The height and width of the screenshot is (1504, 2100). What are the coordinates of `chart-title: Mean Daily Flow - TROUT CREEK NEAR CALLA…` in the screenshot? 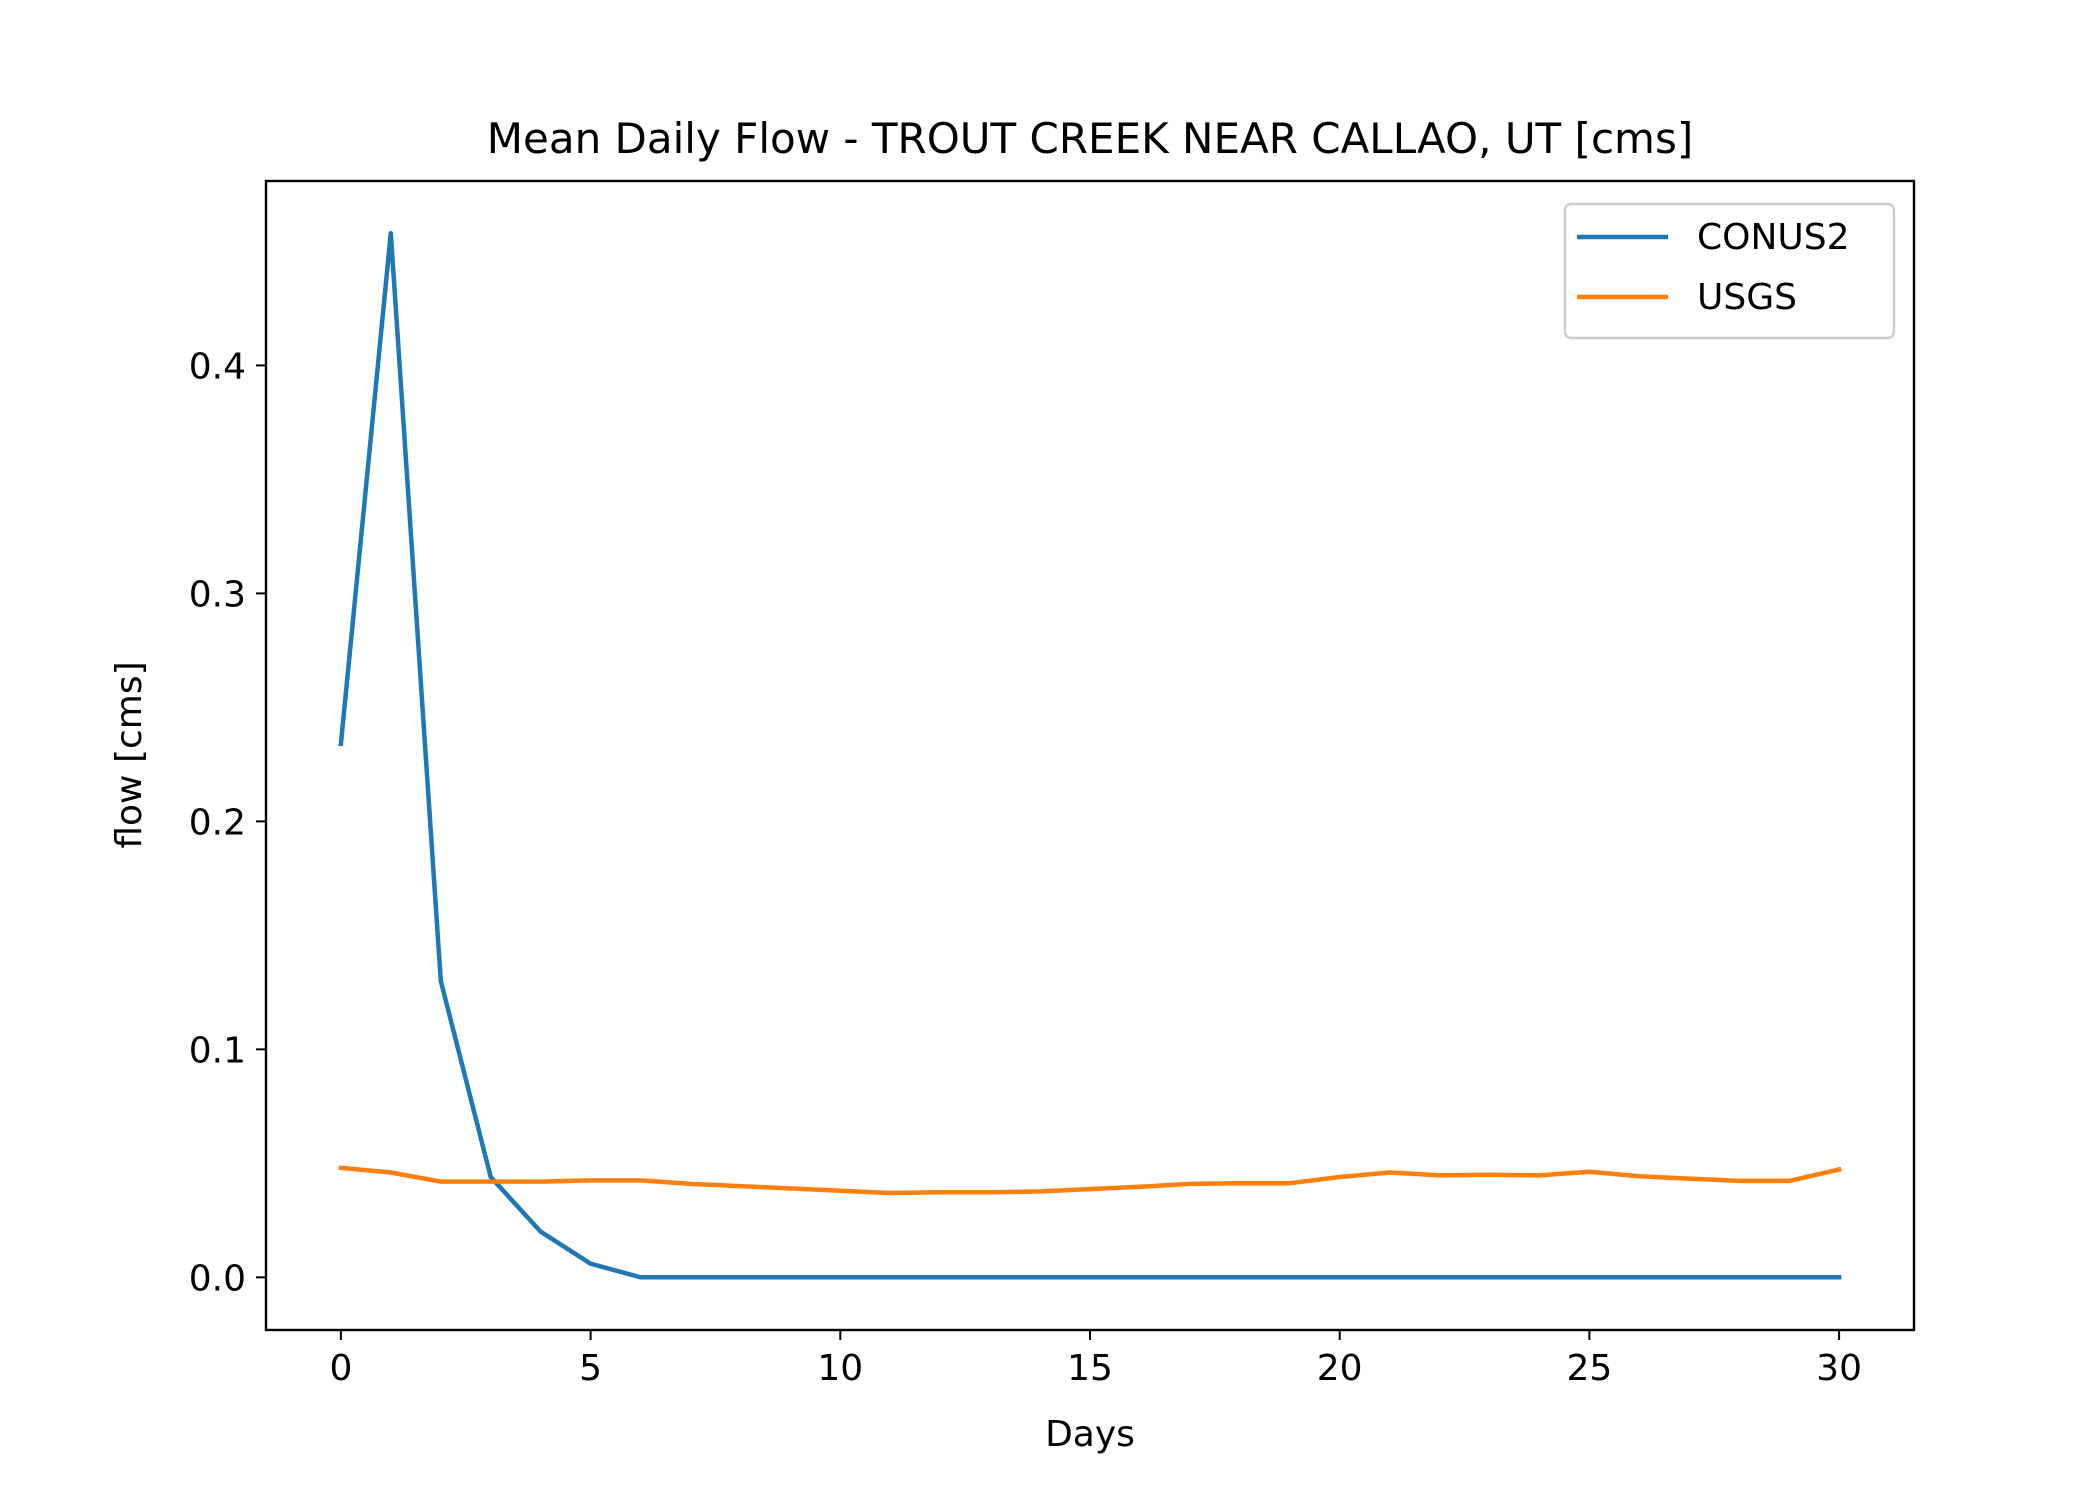 It's located at (1090, 138).